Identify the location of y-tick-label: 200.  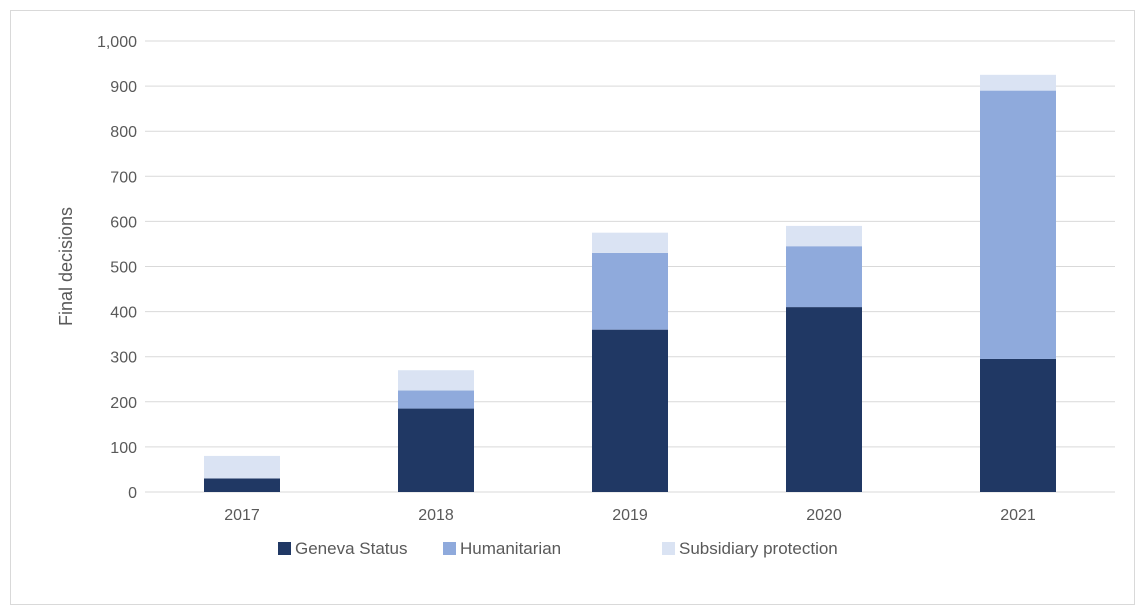
(123, 403).